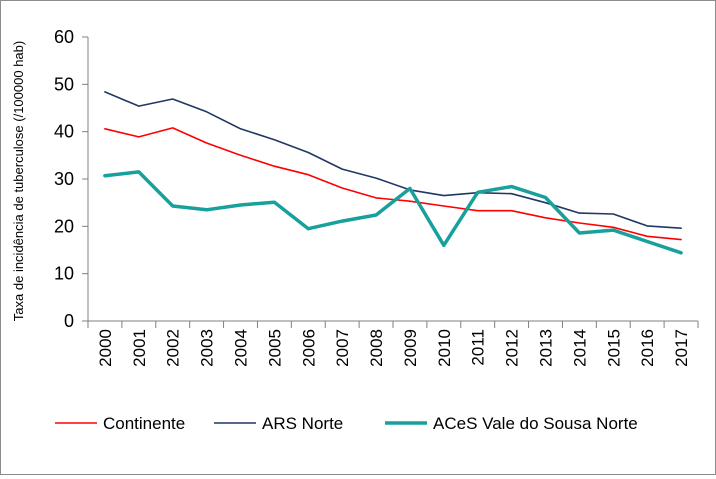 This screenshot has width=716, height=479. I want to click on x-tick-label: 2001, so click(139, 348).